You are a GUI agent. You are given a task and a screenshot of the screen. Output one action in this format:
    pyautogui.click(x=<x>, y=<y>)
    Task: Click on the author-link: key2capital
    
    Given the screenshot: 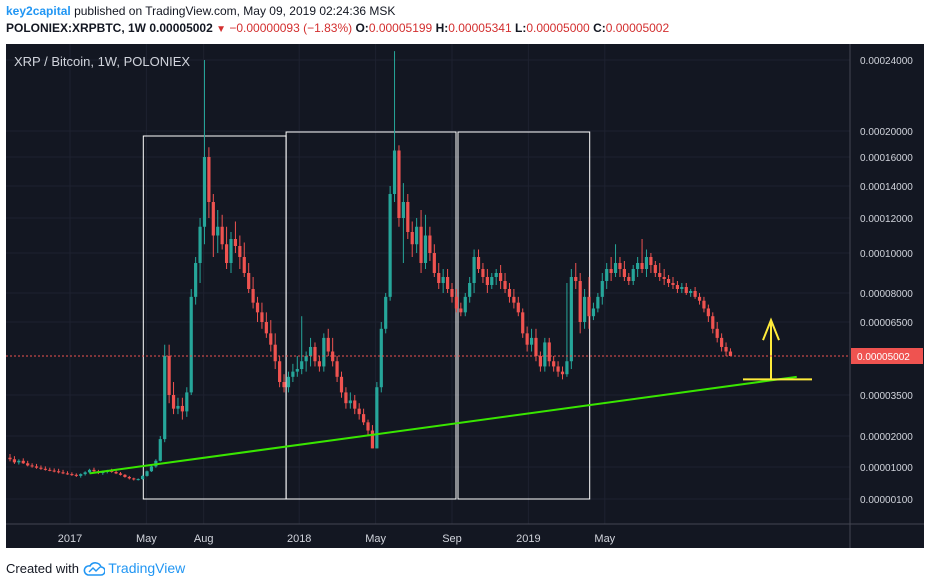 What is the action you would take?
    pyautogui.click(x=38, y=11)
    